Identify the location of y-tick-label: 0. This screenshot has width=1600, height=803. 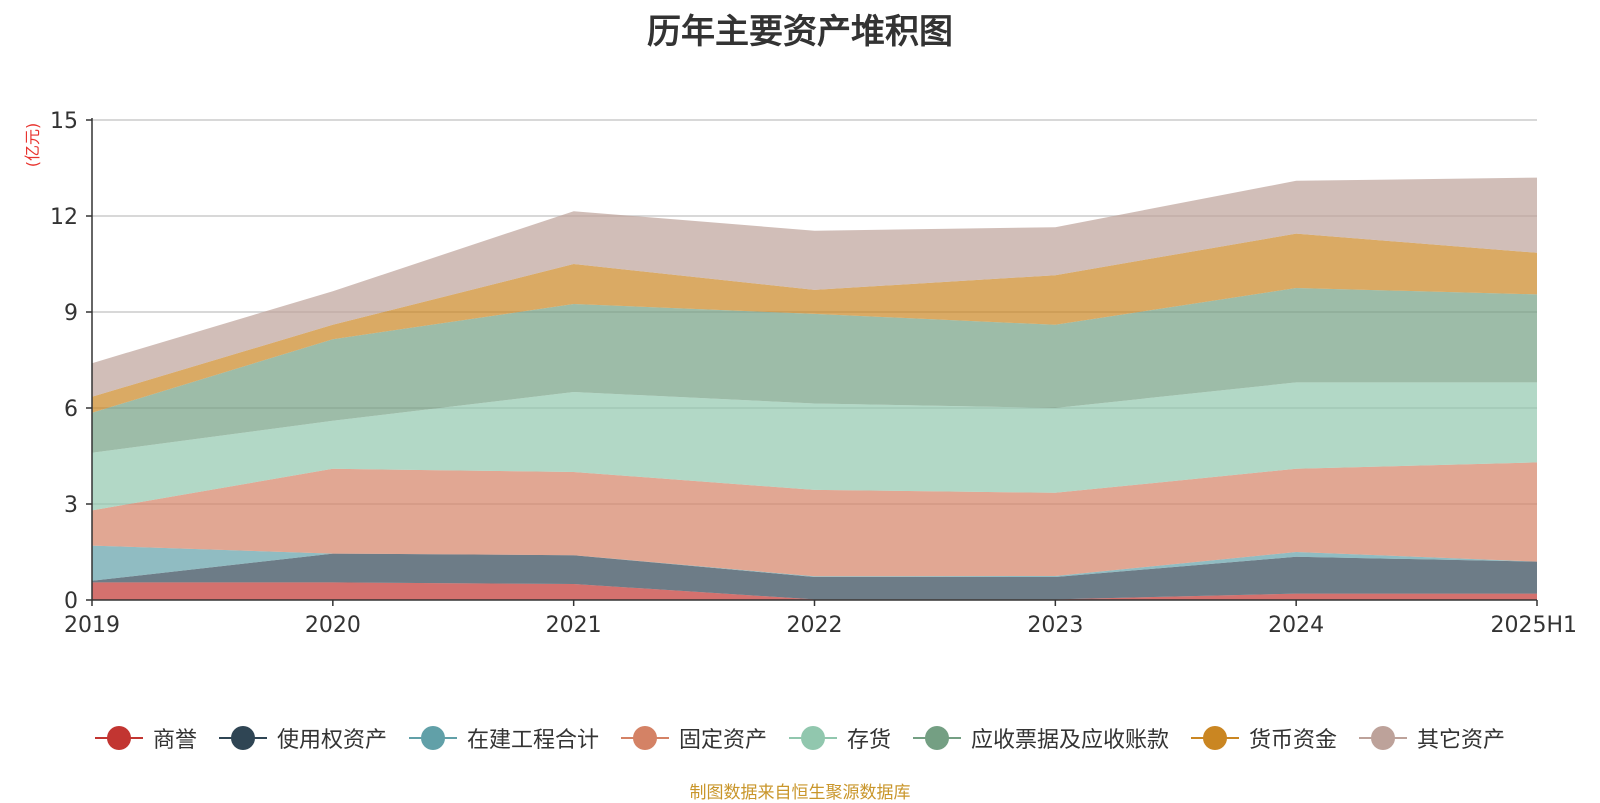
(71, 601).